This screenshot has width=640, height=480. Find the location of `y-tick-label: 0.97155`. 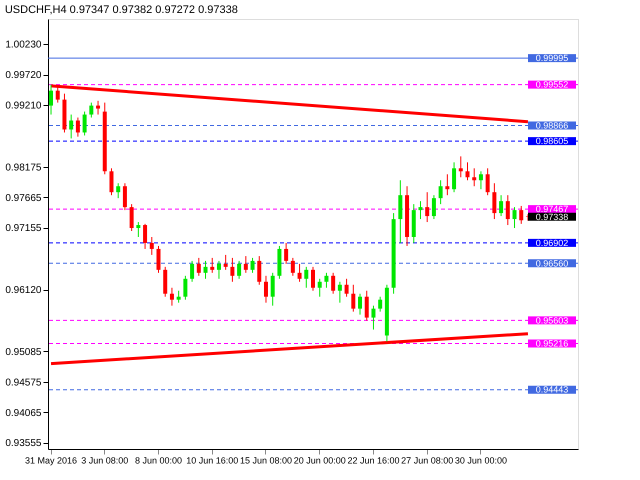

y-tick-label: 0.97155 is located at coordinates (23, 228).